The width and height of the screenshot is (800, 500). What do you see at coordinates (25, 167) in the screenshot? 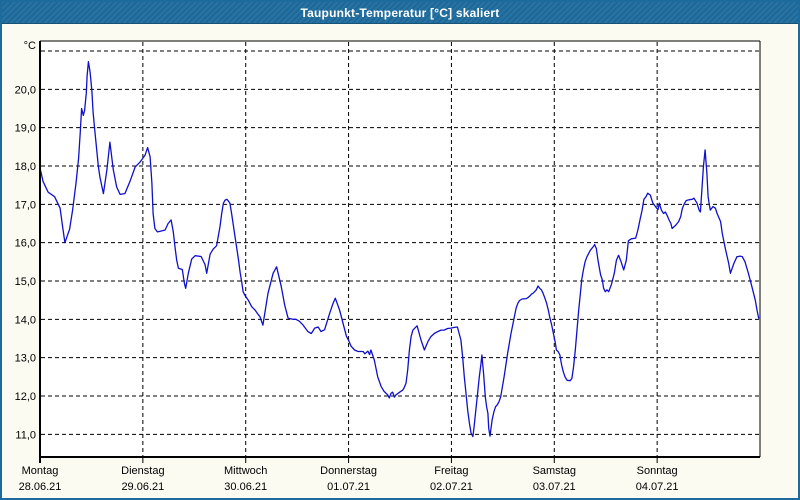
I see `y-tick-label: 18,0` at bounding box center [25, 167].